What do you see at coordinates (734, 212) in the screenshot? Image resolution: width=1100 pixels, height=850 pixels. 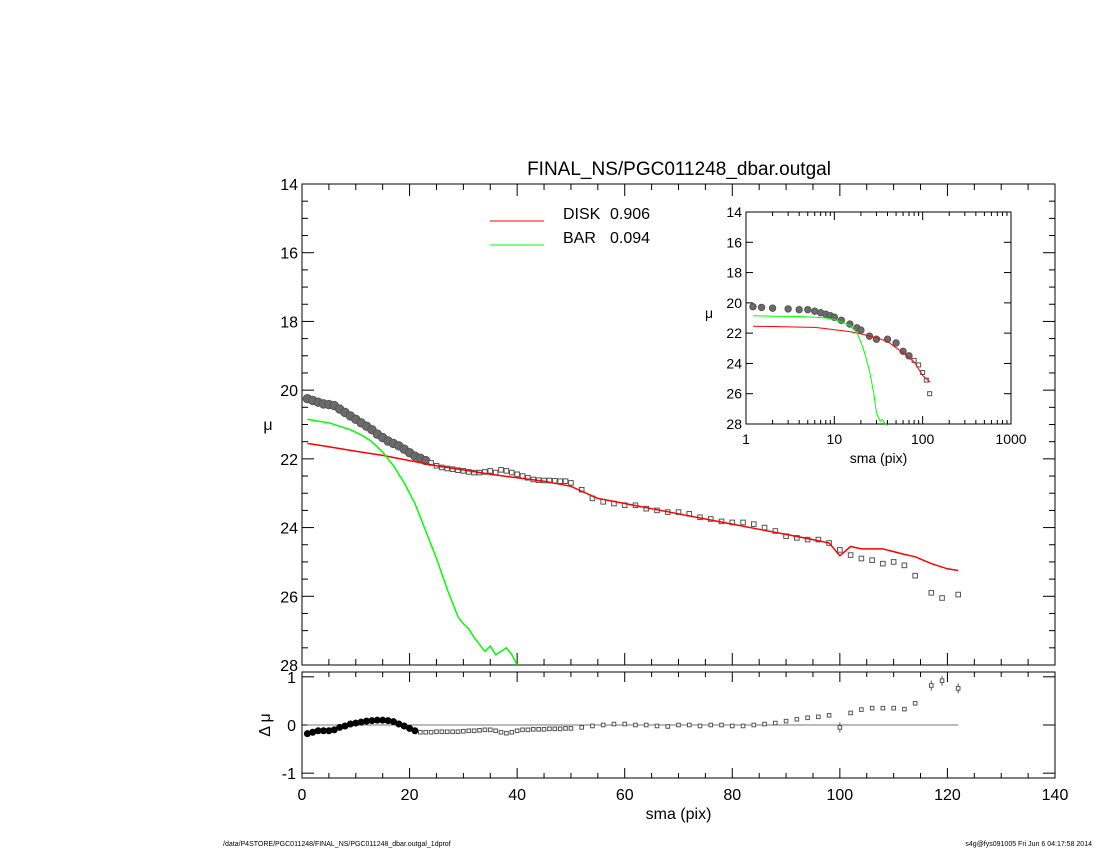 I see `inset-ytick-label: 14` at bounding box center [734, 212].